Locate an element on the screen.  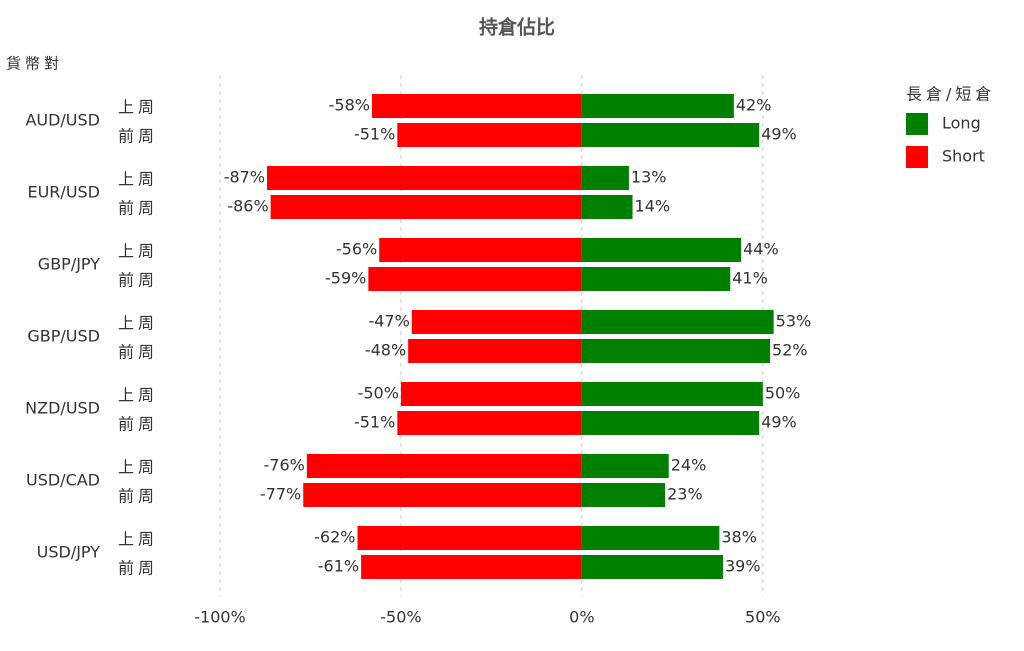
chart-title: 持倉佔比 is located at coordinates (517, 27).